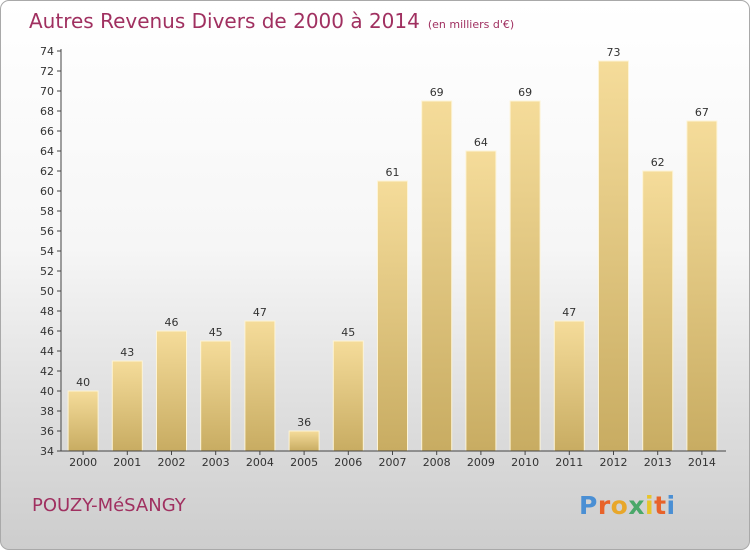 The image size is (750, 550). Describe the element at coordinates (658, 162) in the screenshot. I see `data-label-2013: 62` at that location.